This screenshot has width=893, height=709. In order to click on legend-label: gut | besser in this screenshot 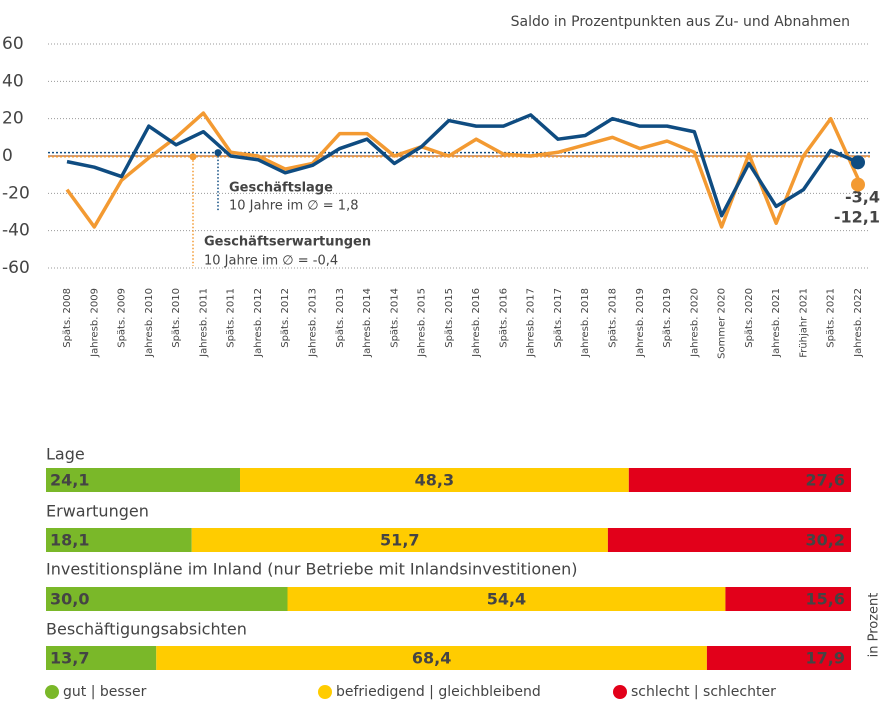, I will do `click(105, 692)`.